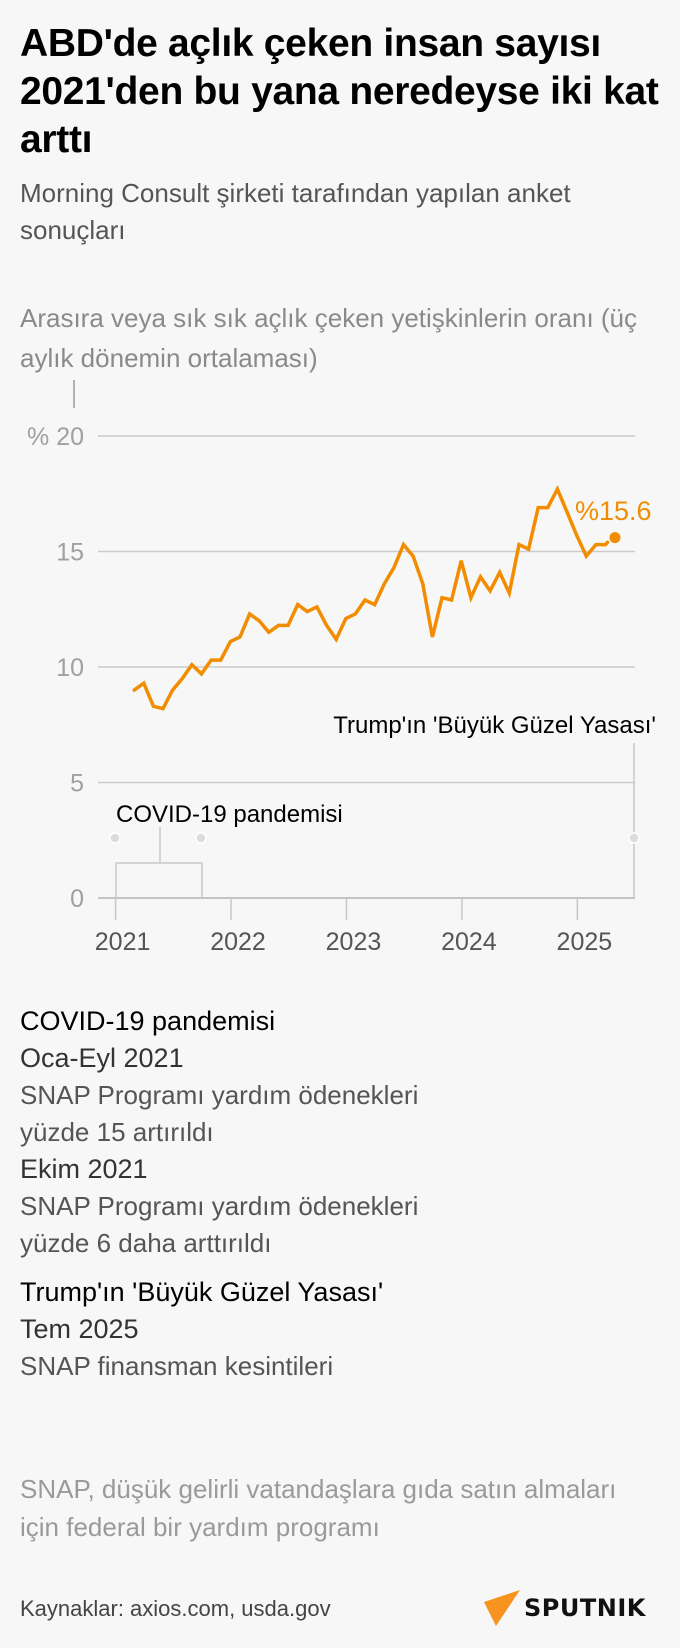 This screenshot has height=1648, width=680. I want to click on x-tick-label: 2021, so click(123, 942).